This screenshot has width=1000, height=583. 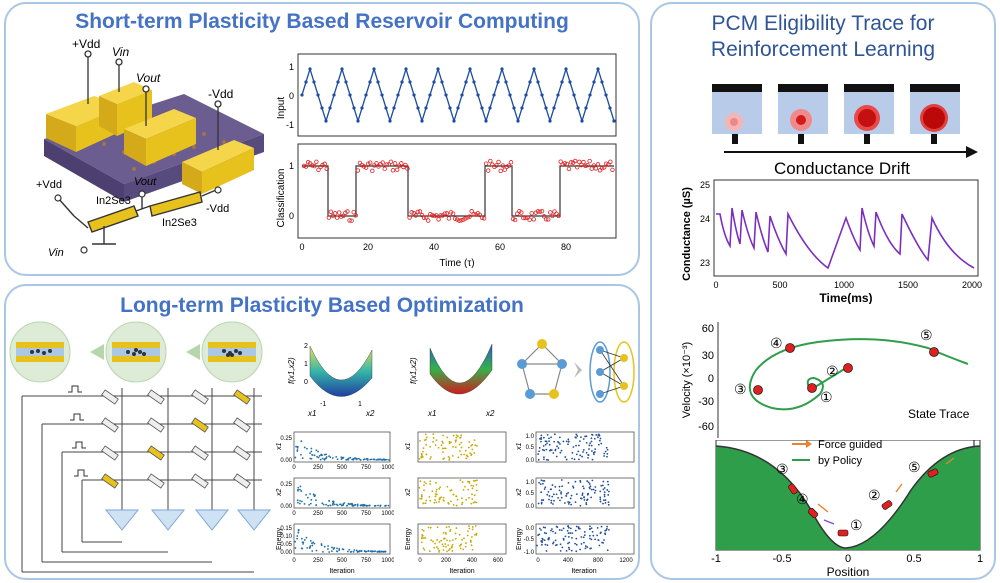 What do you see at coordinates (538, 561) in the screenshot?
I see `c3-xtick-0: 0` at bounding box center [538, 561].